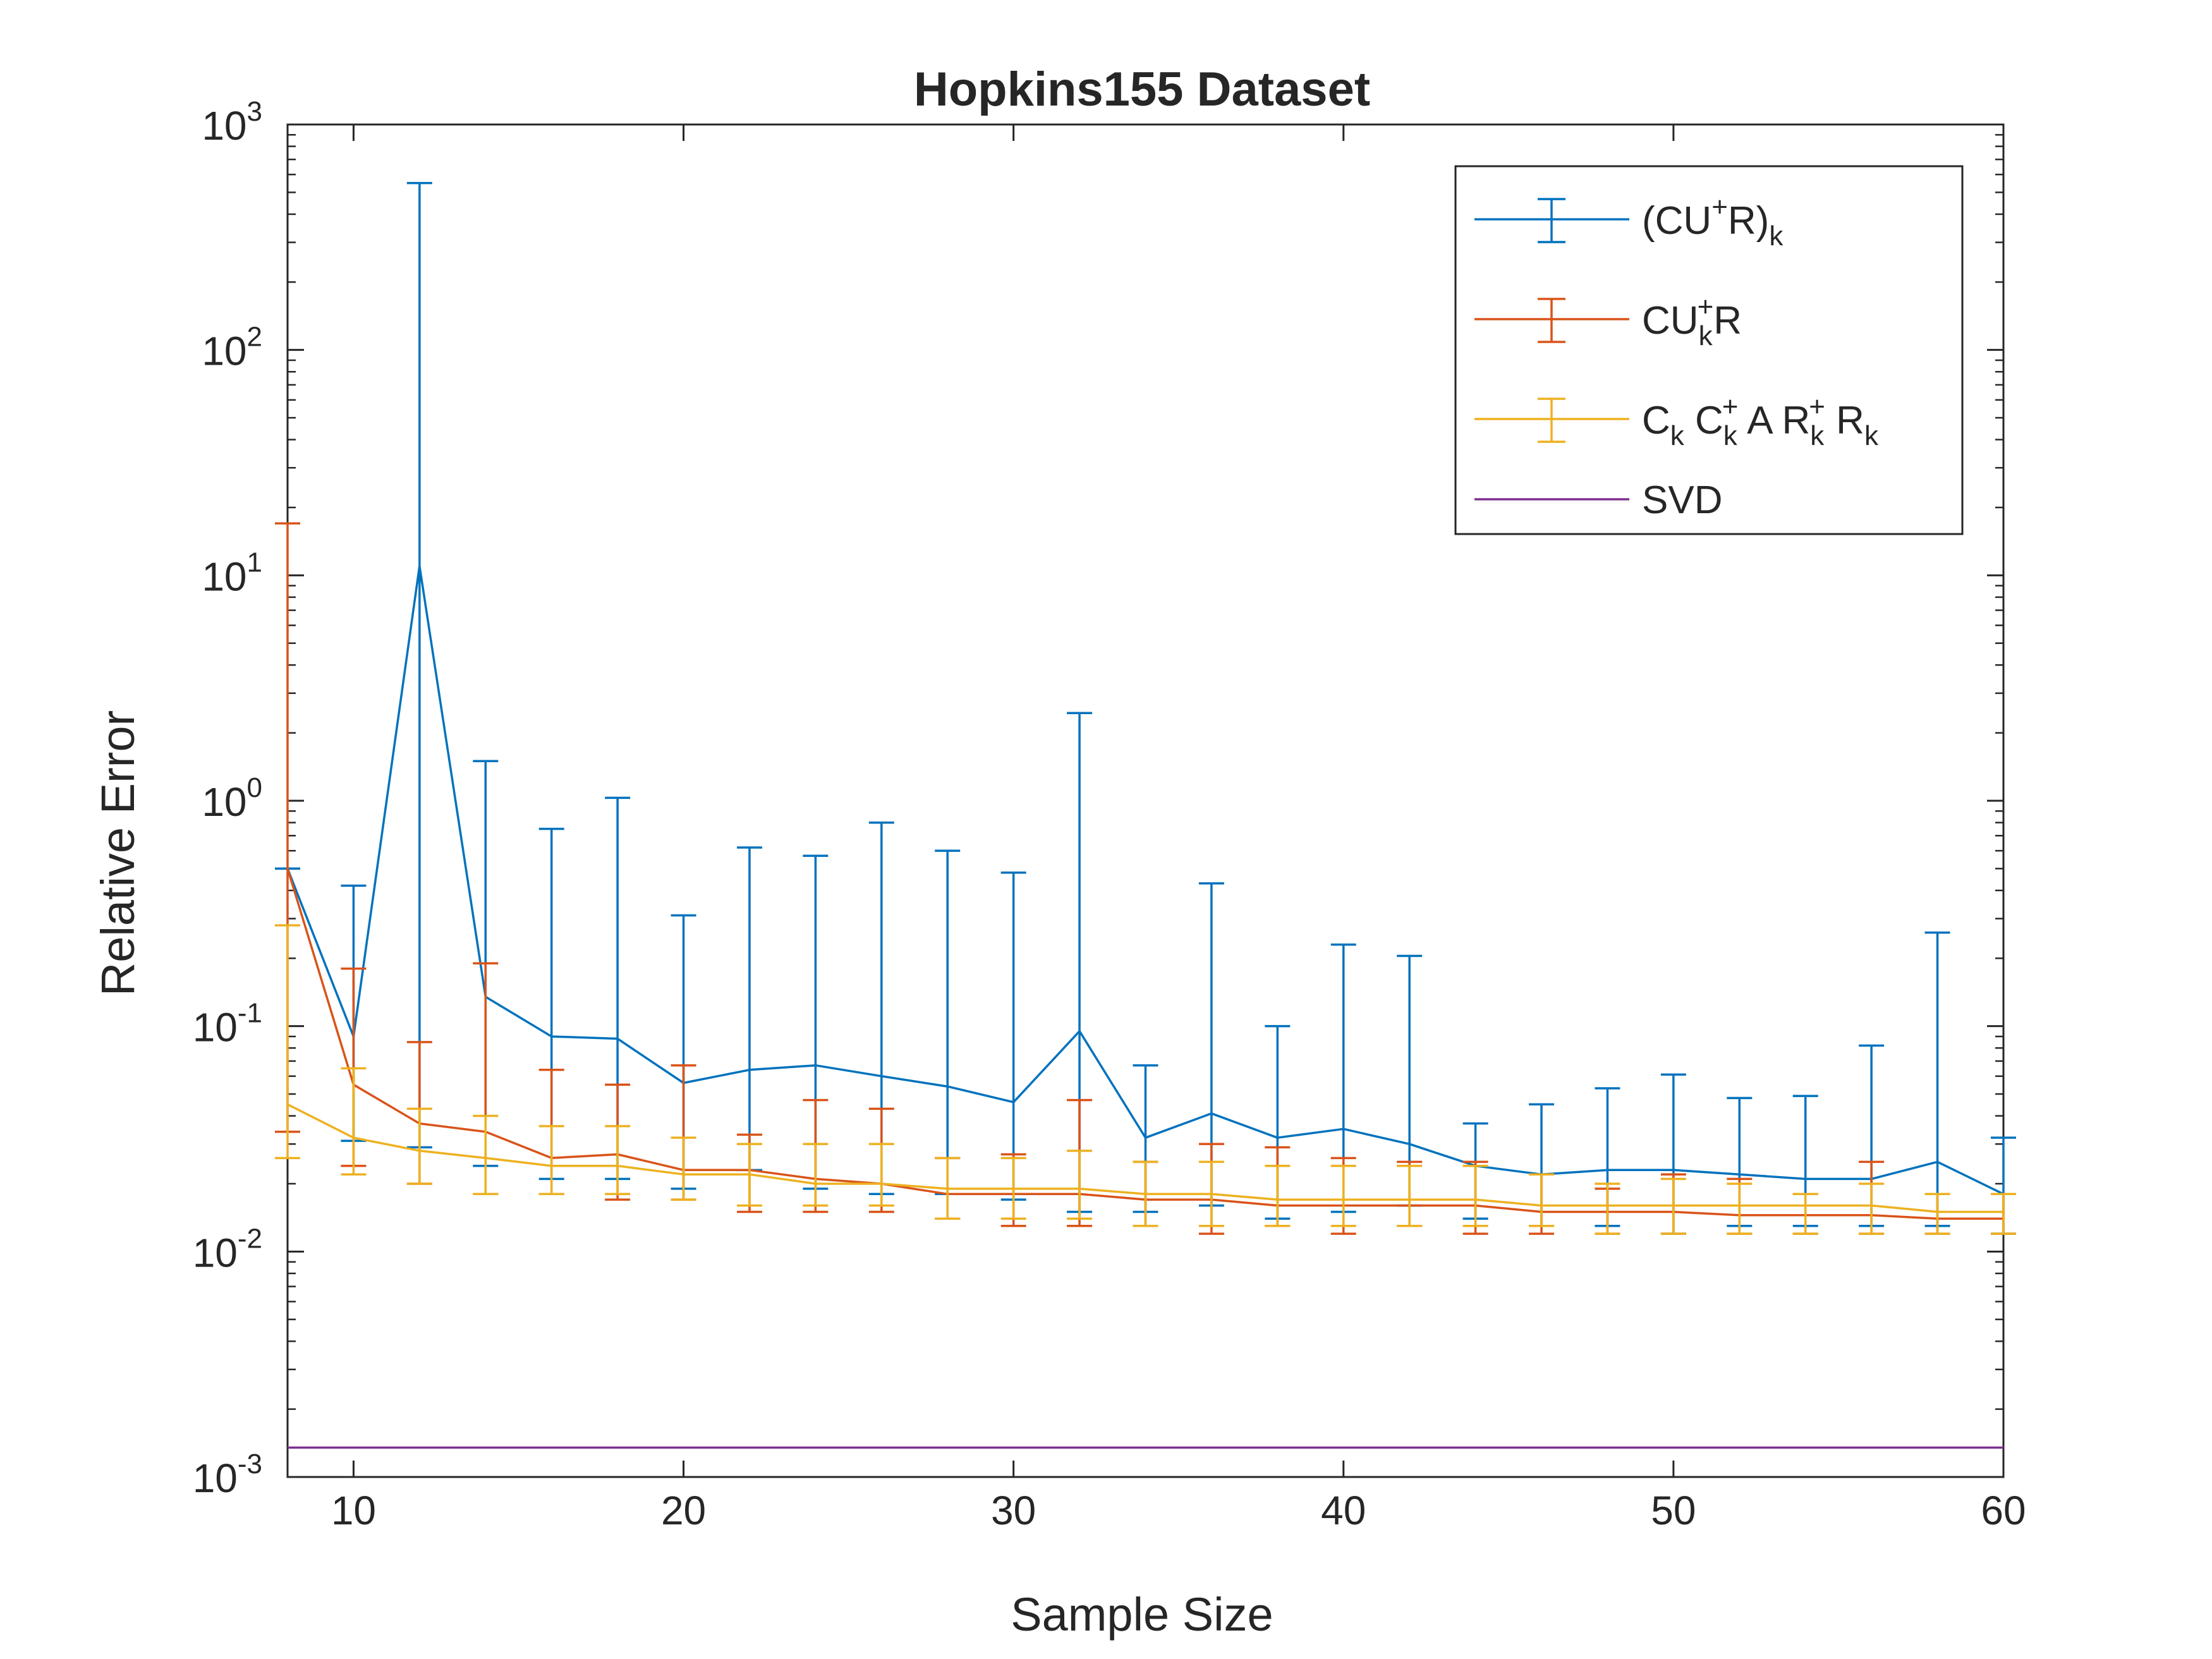 Image resolution: width=2212 pixels, height=1659 pixels. What do you see at coordinates (254, 111) in the screenshot?
I see `y-tick-exponent: 3` at bounding box center [254, 111].